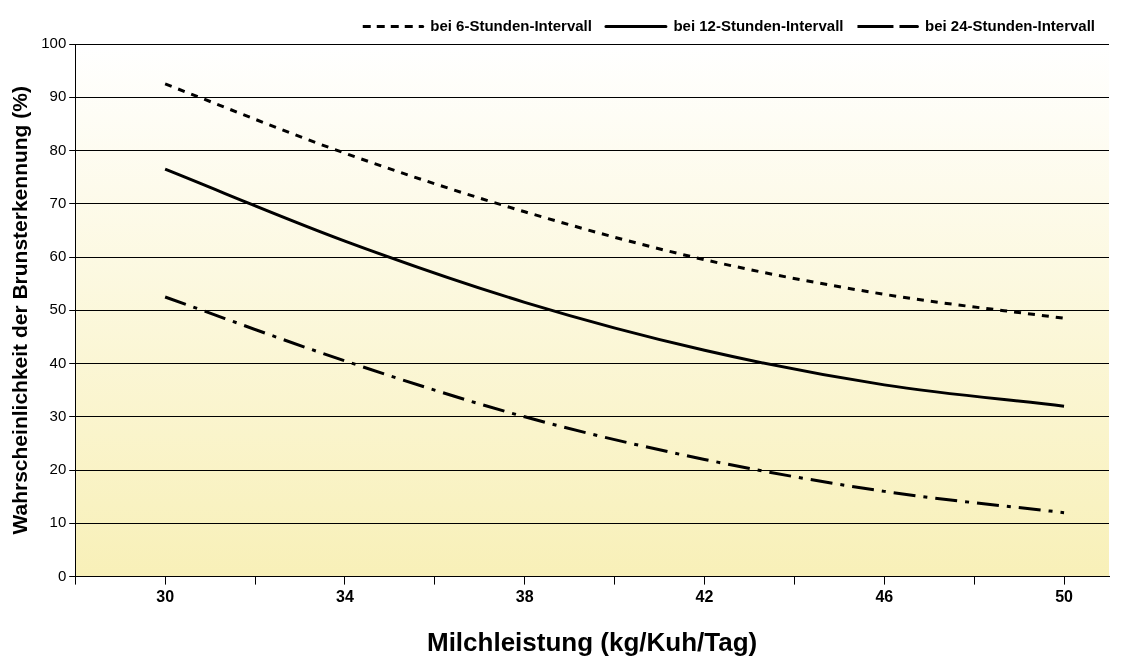 Image resolution: width=1134 pixels, height=668 pixels. I want to click on legend-label: bei 6-Stunden-Intervall, so click(511, 25).